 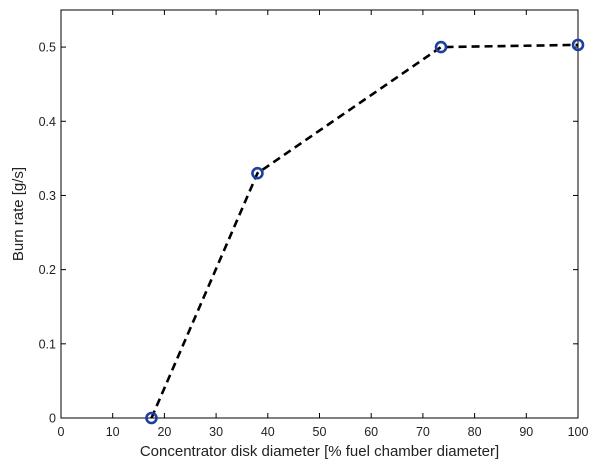 I want to click on x-tick-label: 90, so click(x=526, y=432).